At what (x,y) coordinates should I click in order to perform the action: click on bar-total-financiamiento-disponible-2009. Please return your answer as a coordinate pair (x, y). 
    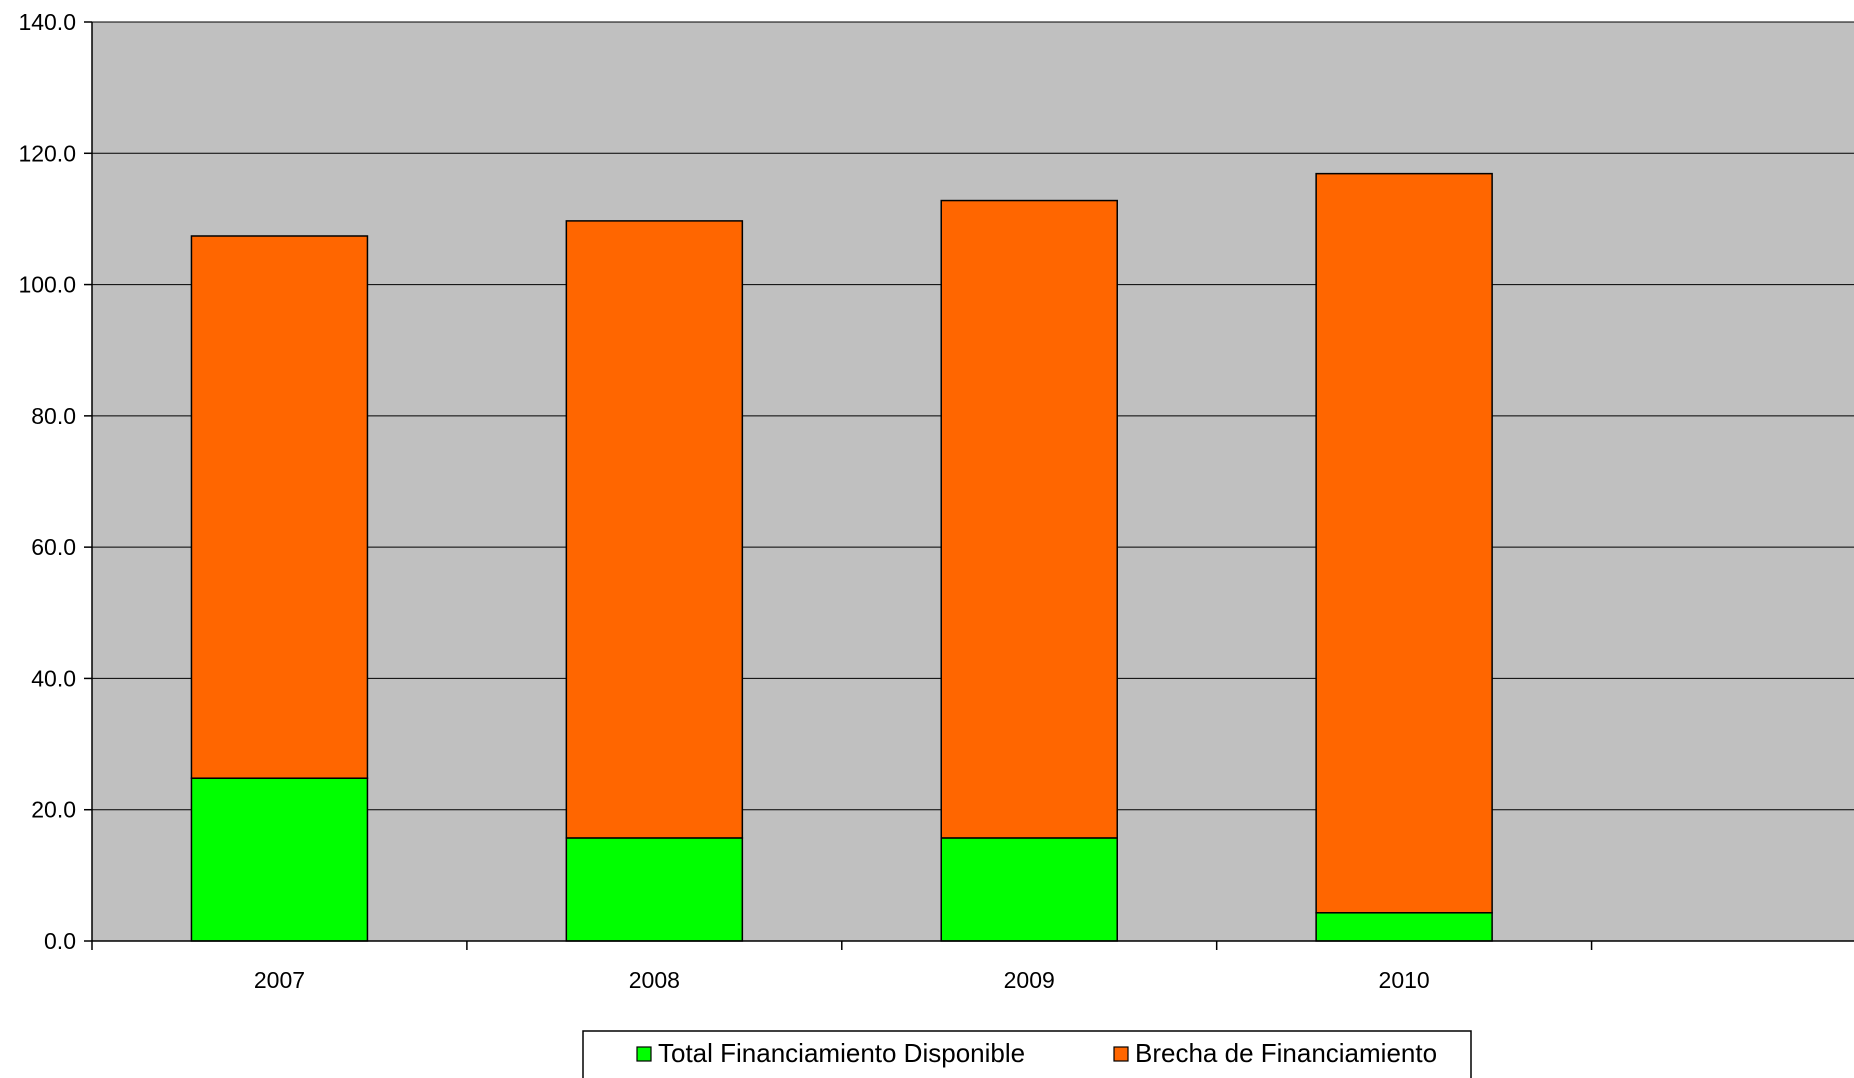
    Looking at the image, I should click on (1029, 889).